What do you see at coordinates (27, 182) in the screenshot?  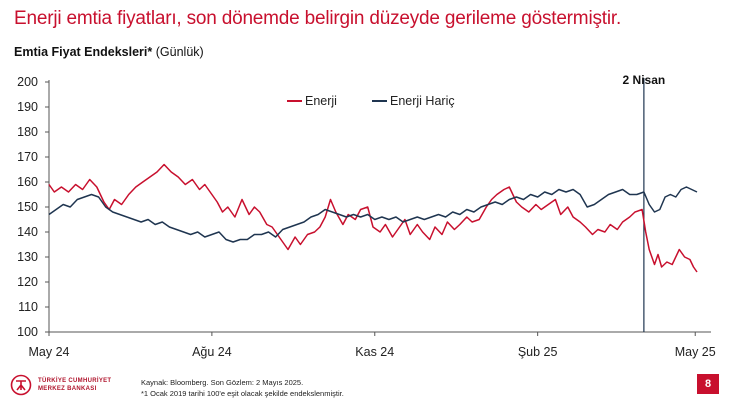 I see `y-tick-label: 160` at bounding box center [27, 182].